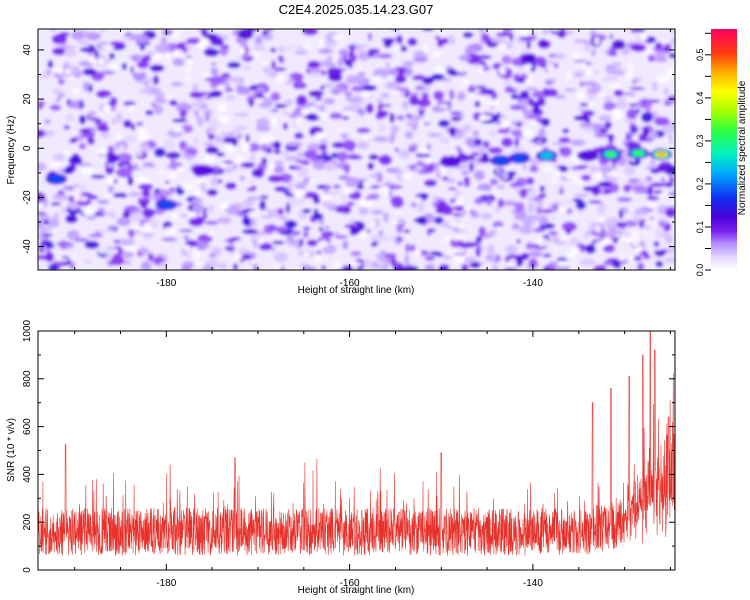 The height and width of the screenshot is (600, 750). What do you see at coordinates (203, 170) in the screenshot?
I see `heatmap-hotspot` at bounding box center [203, 170].